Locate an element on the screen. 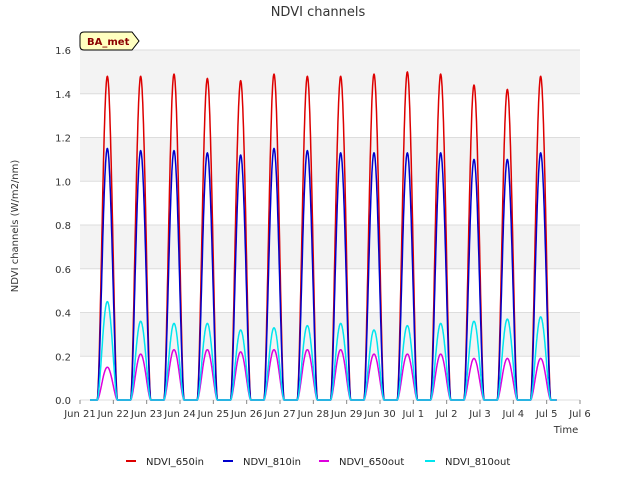  x-axis-title: Time is located at coordinates (565, 430).